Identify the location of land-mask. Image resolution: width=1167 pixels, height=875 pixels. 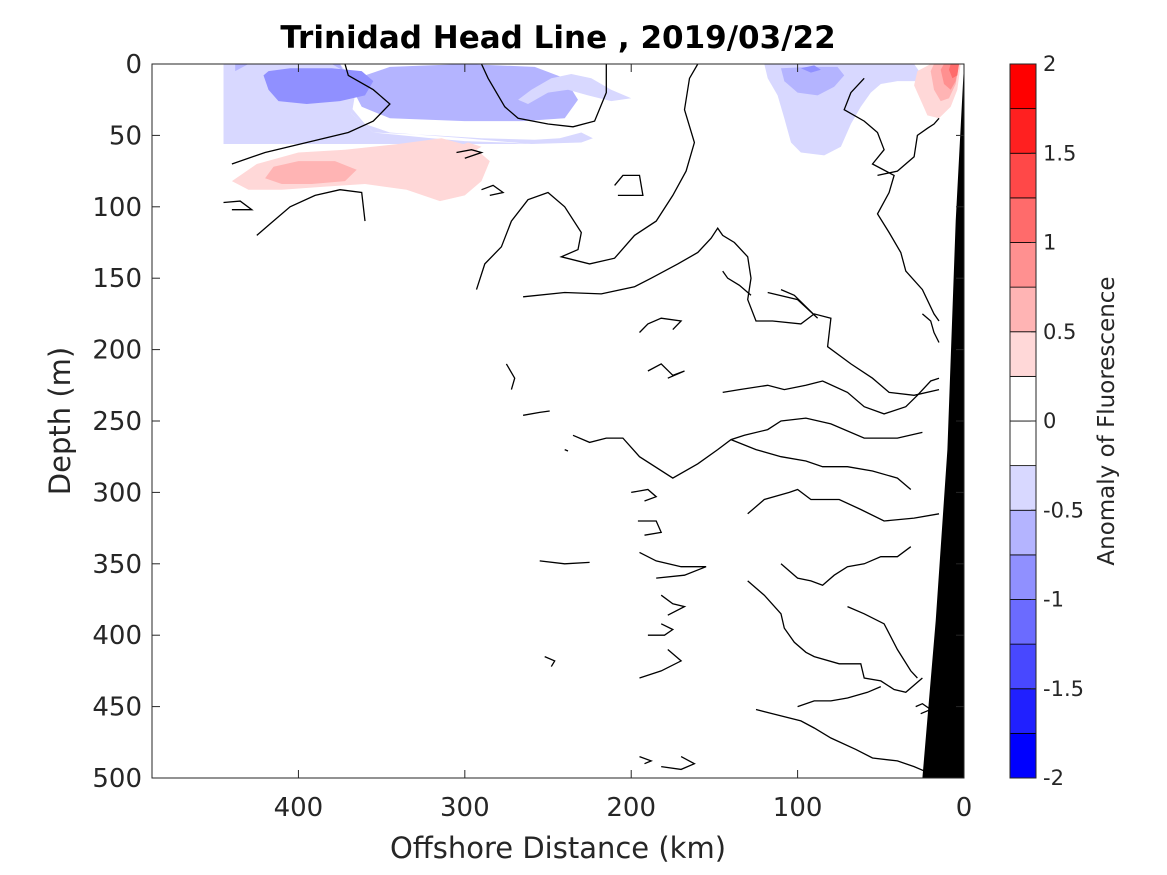
(943, 421).